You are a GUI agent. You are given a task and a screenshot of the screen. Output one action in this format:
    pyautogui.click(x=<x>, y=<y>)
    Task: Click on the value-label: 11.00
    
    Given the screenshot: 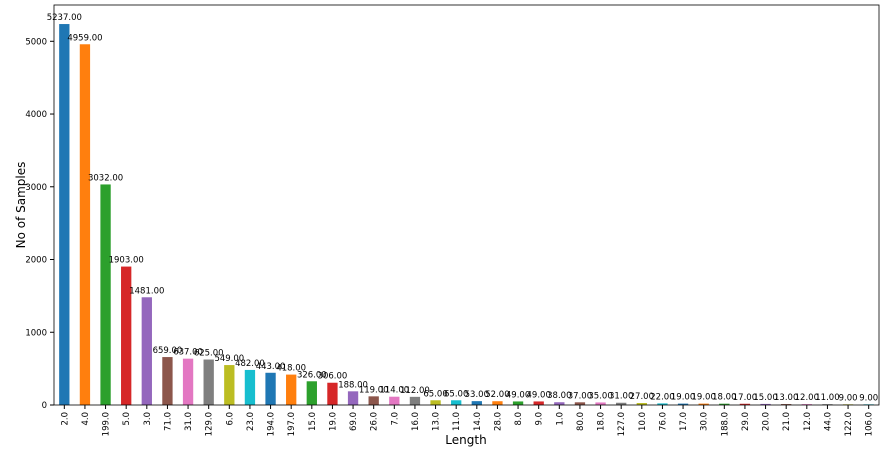 What is the action you would take?
    pyautogui.click(x=827, y=398)
    